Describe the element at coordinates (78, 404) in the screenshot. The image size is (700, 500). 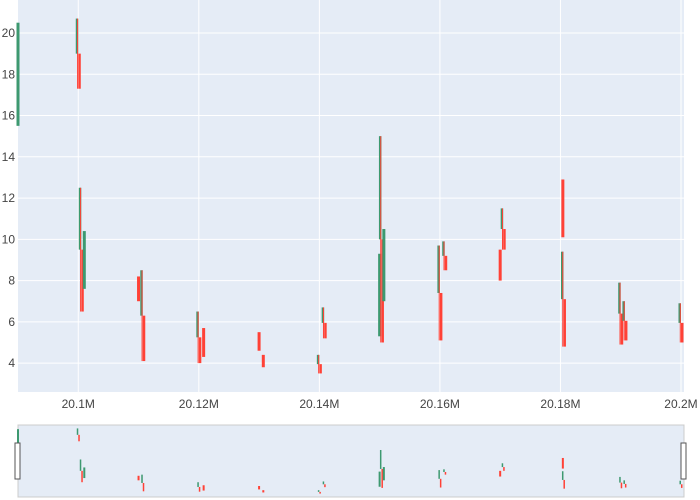
I see `x-tick-label: 20.1M` at that location.